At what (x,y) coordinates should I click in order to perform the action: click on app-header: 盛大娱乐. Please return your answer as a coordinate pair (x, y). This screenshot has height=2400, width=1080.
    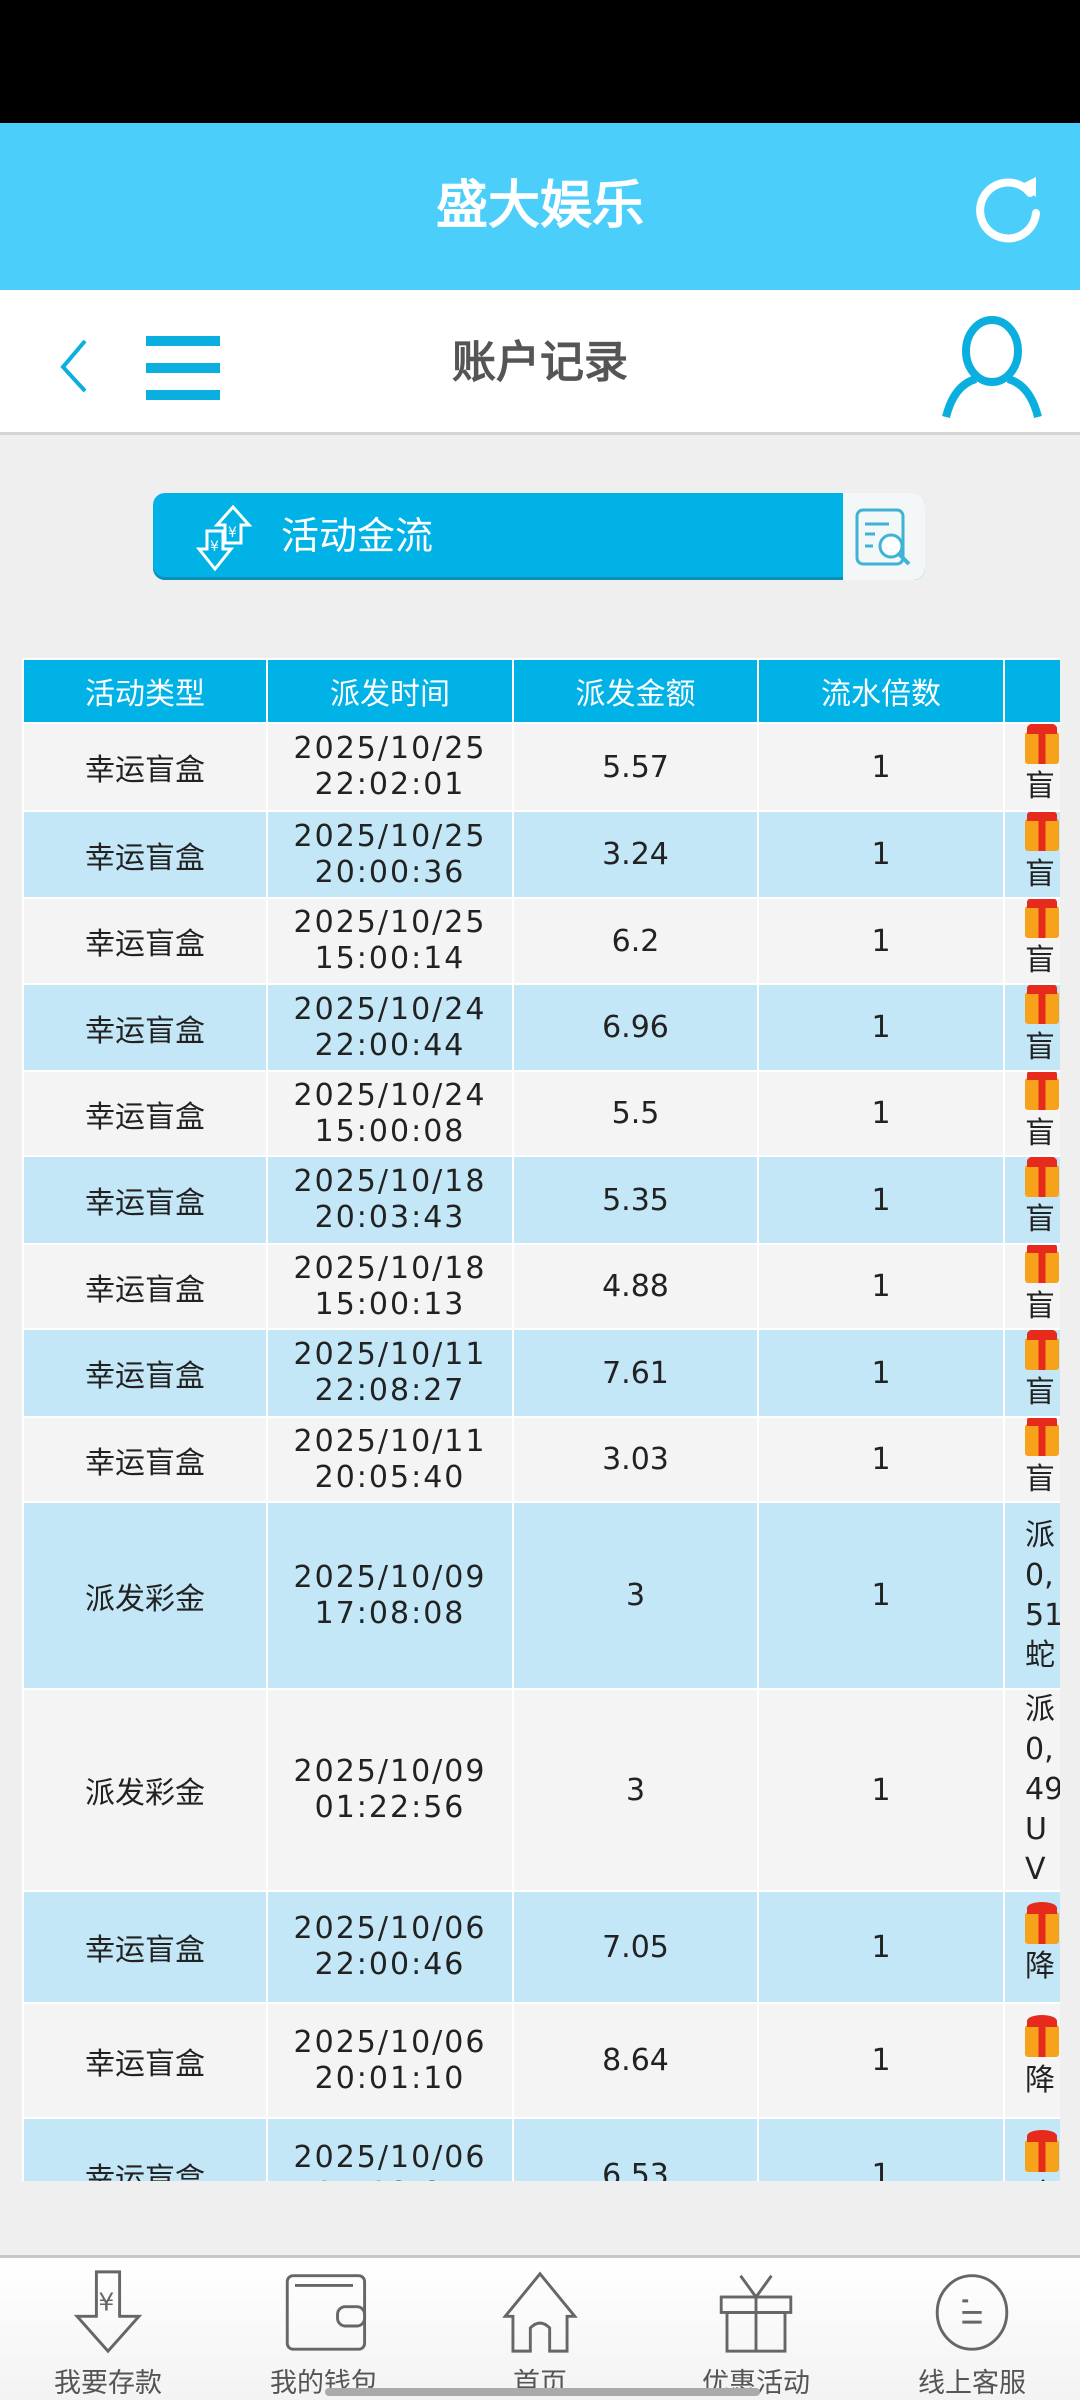
    Looking at the image, I should click on (540, 206).